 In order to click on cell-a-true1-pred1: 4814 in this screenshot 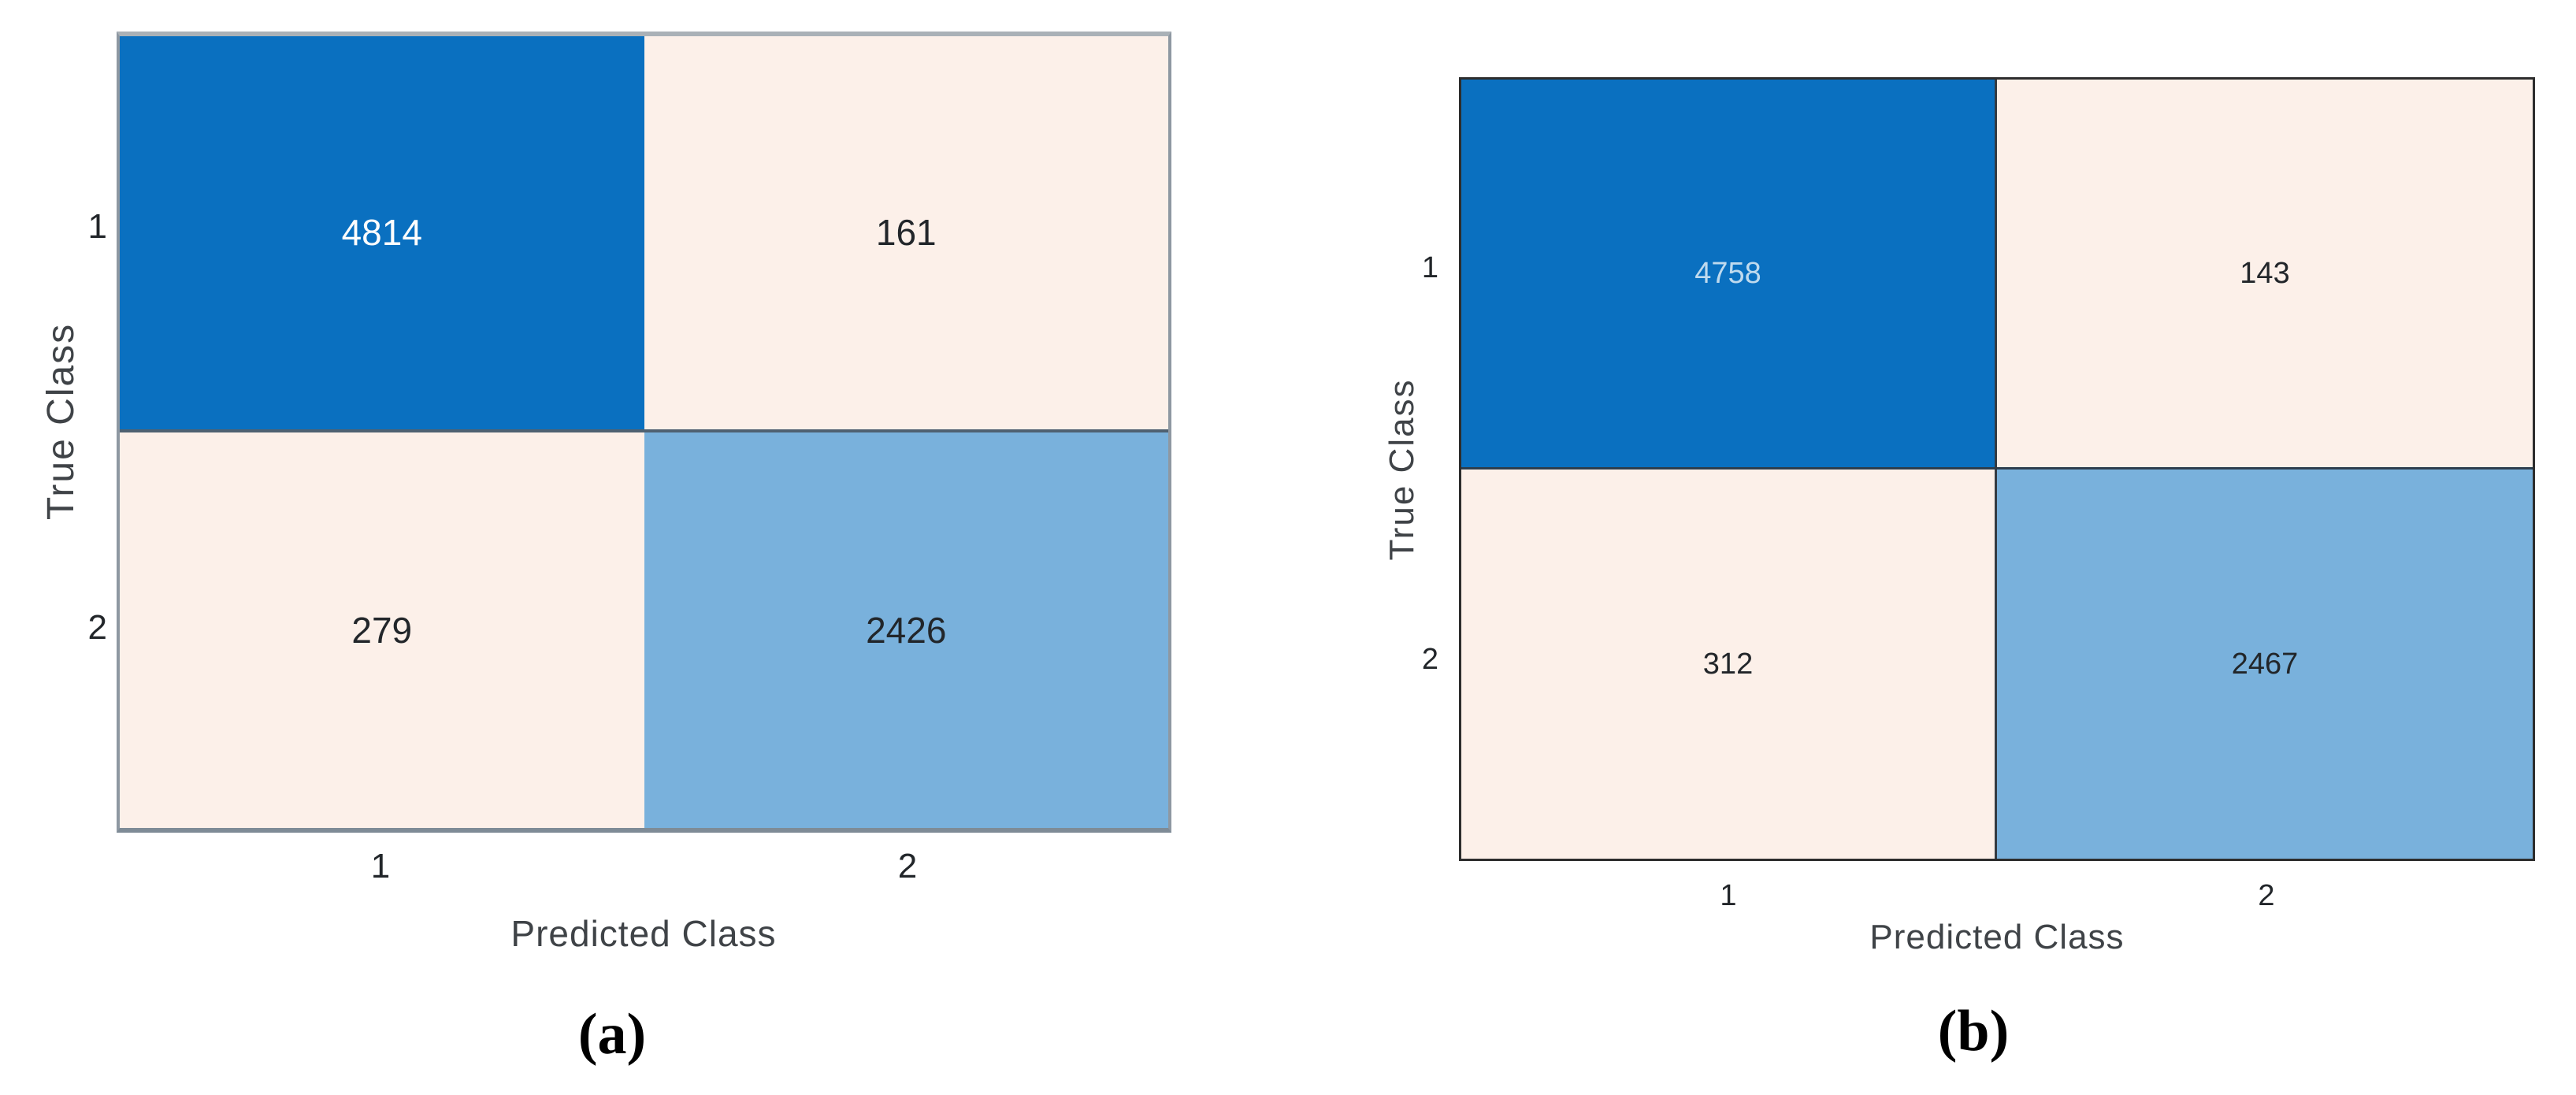, I will do `click(382, 234)`.